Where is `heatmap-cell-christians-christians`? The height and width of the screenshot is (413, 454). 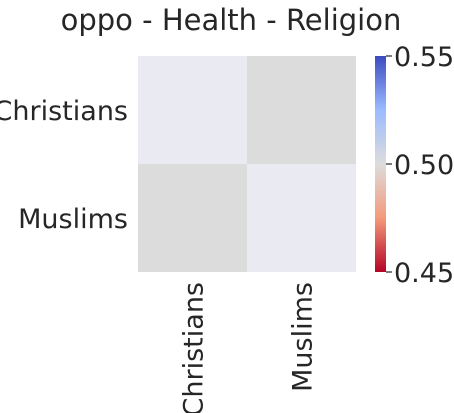
heatmap-cell-christians-christians is located at coordinates (192, 110).